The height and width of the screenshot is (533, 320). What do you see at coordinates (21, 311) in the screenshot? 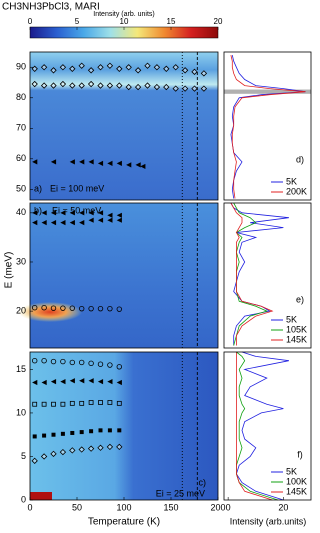
I see `y-tick-label: 20` at bounding box center [21, 311].